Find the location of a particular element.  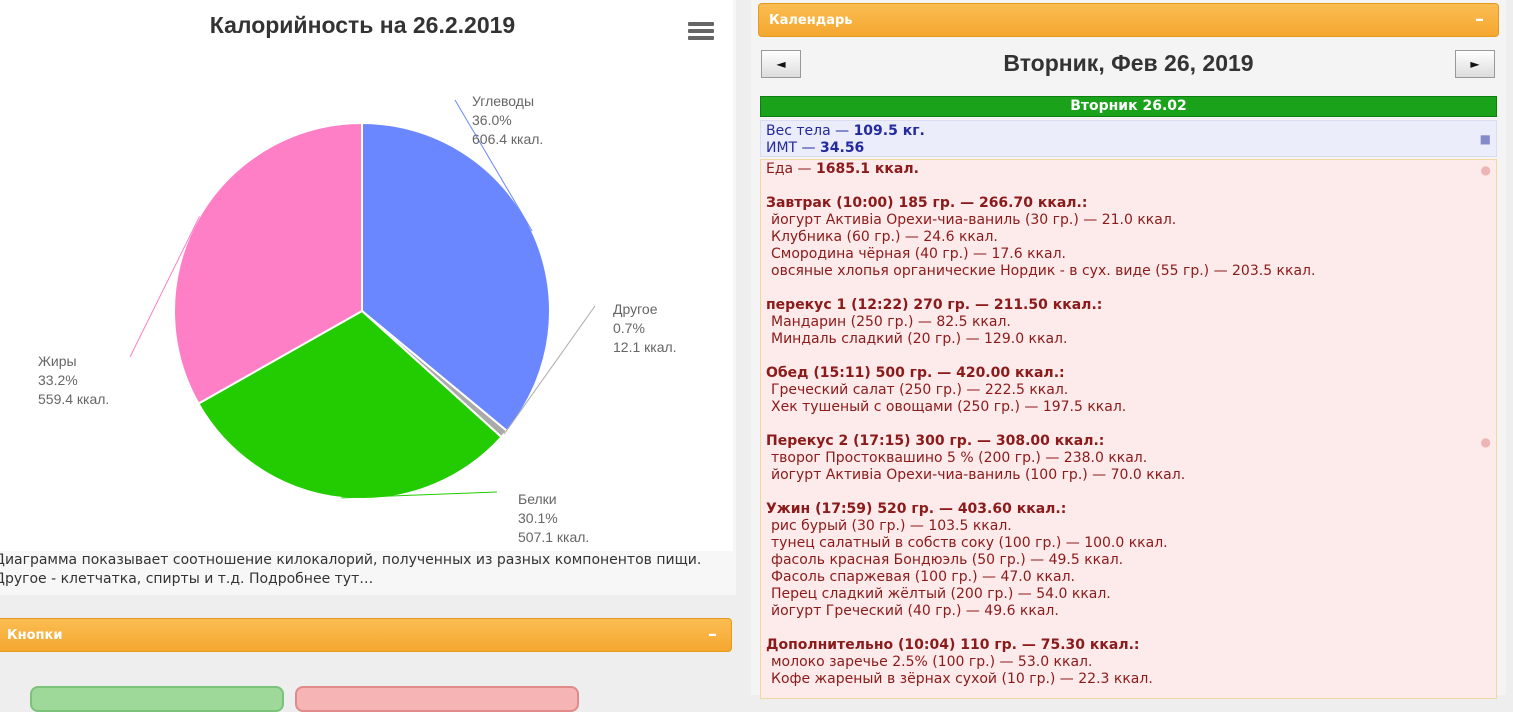

slice-value-label: 12.1 ккал. is located at coordinates (645, 347).